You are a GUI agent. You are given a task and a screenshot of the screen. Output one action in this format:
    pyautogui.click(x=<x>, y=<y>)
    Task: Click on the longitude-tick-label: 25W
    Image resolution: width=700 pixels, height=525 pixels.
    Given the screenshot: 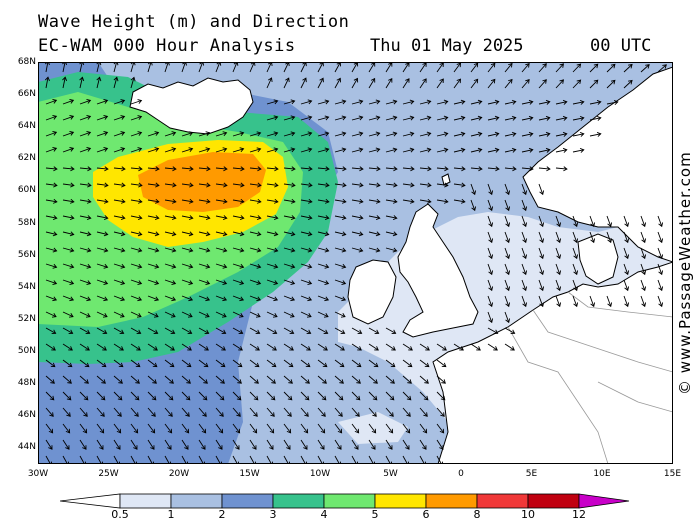 What is the action you would take?
    pyautogui.click(x=108, y=474)
    